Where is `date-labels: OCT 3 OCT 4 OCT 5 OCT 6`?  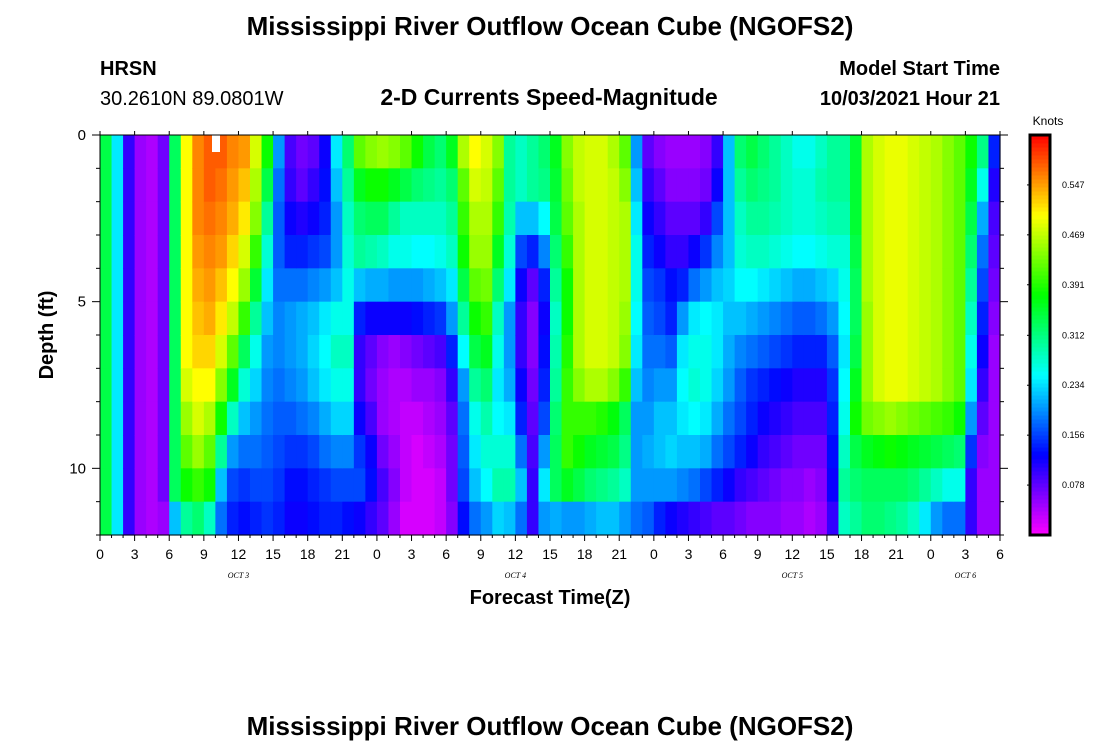 date-labels: OCT 3 OCT 4 OCT 5 OCT 6 is located at coordinates (602, 575).